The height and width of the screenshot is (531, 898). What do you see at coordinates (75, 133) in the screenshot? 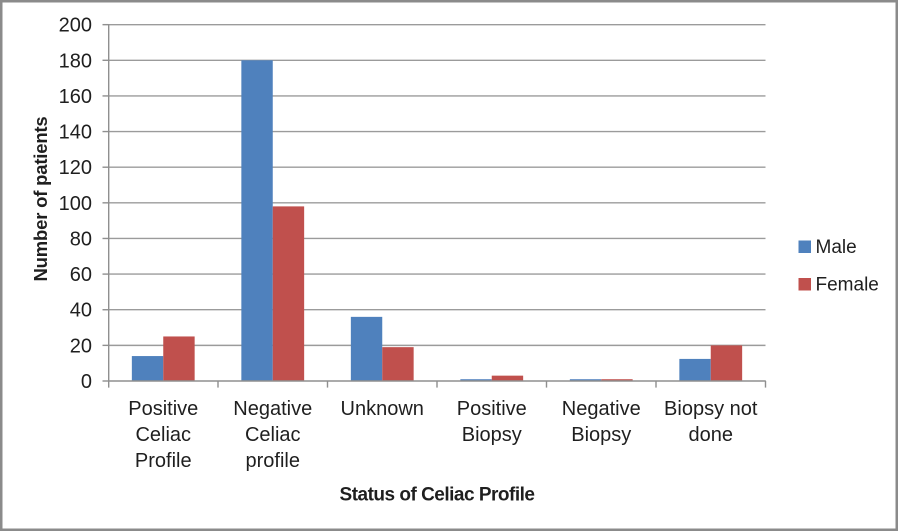
I see `svg-text: 140` at bounding box center [75, 133].